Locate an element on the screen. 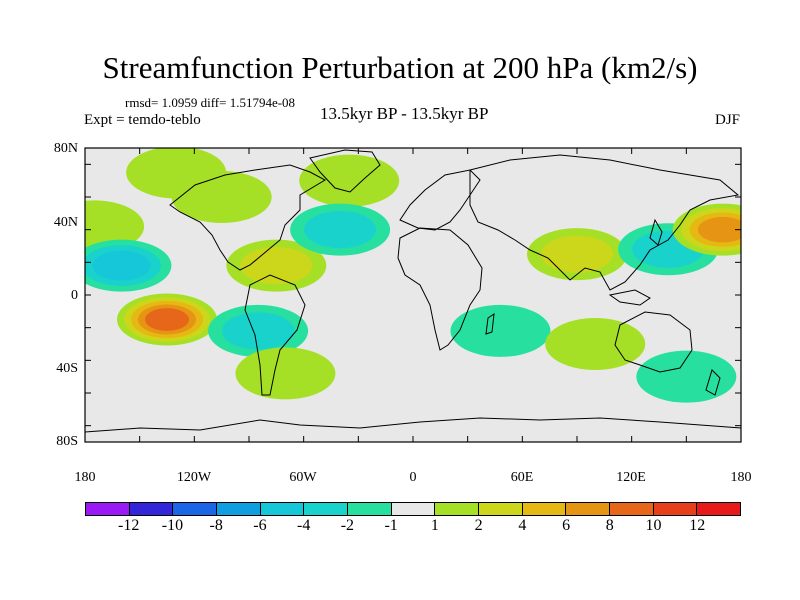 The width and height of the screenshot is (800, 600). colorbar-label: 2 is located at coordinates (478, 525).